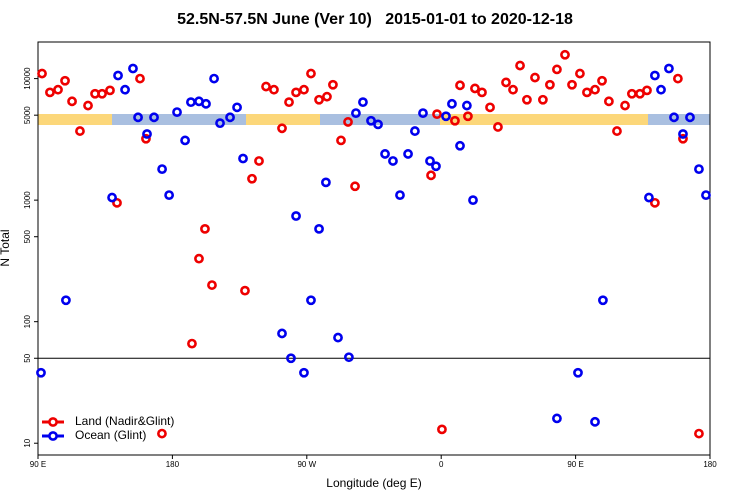  Describe the element at coordinates (27, 78) in the screenshot. I see `y-tick-label: 10000` at that location.